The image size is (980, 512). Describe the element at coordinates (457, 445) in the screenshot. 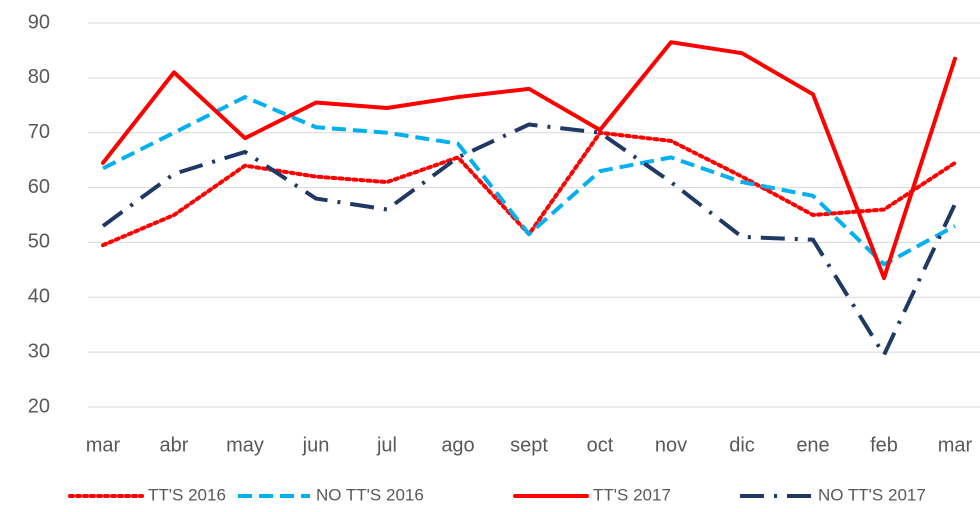

I see `x-tick-label: ago` at that location.